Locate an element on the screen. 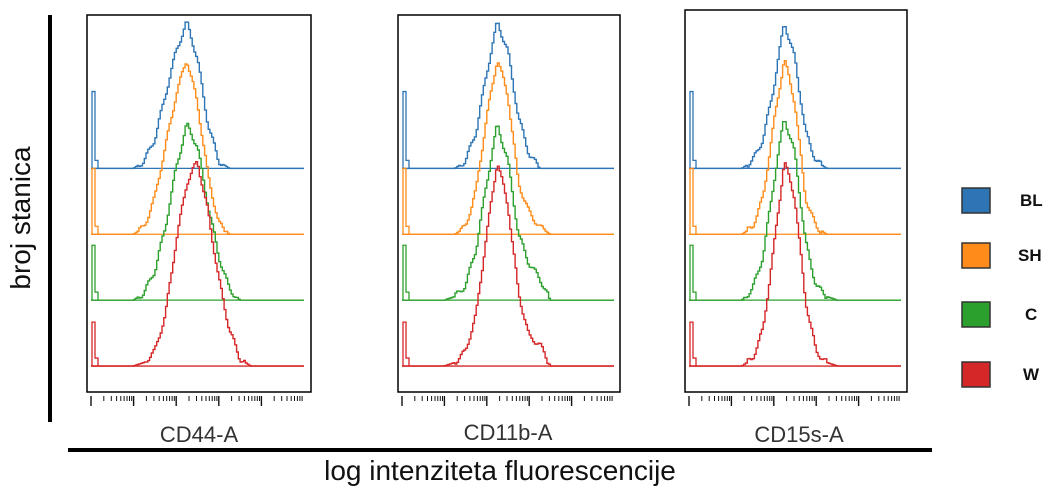 The height and width of the screenshot is (489, 1049). x-axis-label: log intenziteta fluorescencije is located at coordinates (500, 470).